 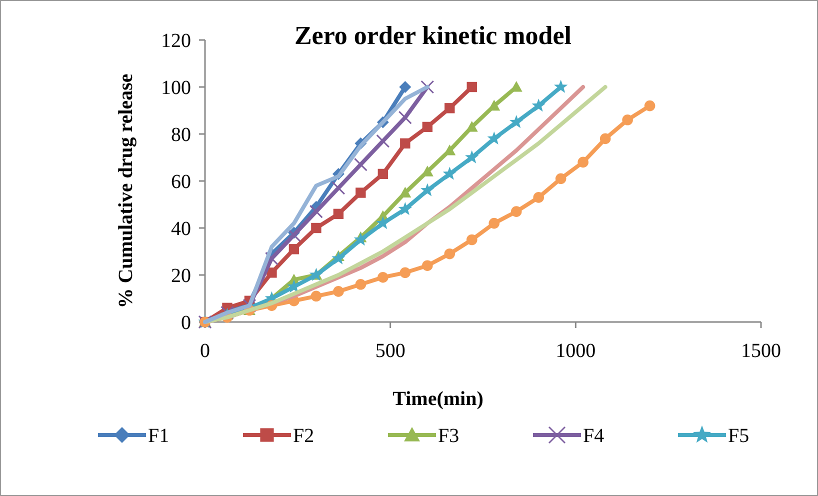 I want to click on legend-label: F5, so click(x=739, y=436).